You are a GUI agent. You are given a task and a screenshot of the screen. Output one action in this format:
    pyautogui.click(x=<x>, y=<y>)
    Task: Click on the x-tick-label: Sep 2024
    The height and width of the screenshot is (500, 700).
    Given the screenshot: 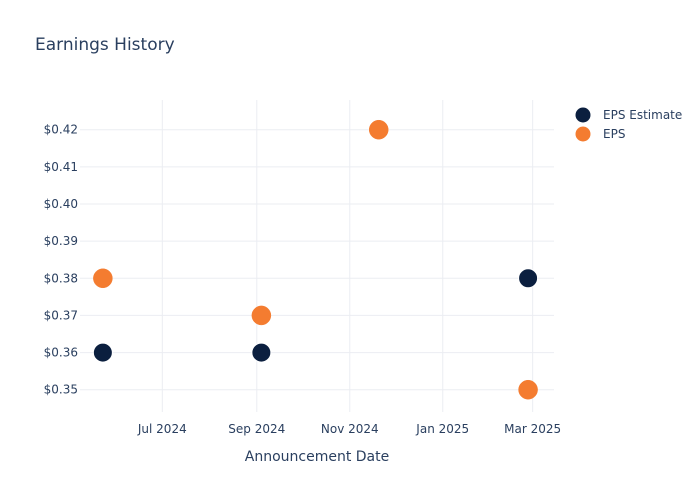 What is the action you would take?
    pyautogui.click(x=256, y=429)
    